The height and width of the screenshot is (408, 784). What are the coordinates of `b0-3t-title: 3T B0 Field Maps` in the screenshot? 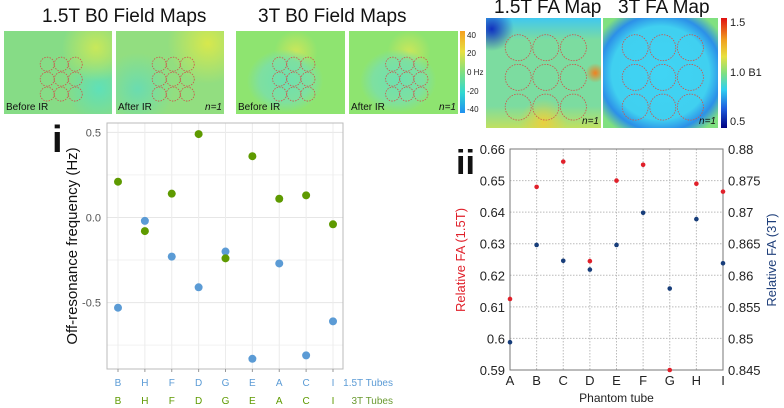 It's located at (332, 16).